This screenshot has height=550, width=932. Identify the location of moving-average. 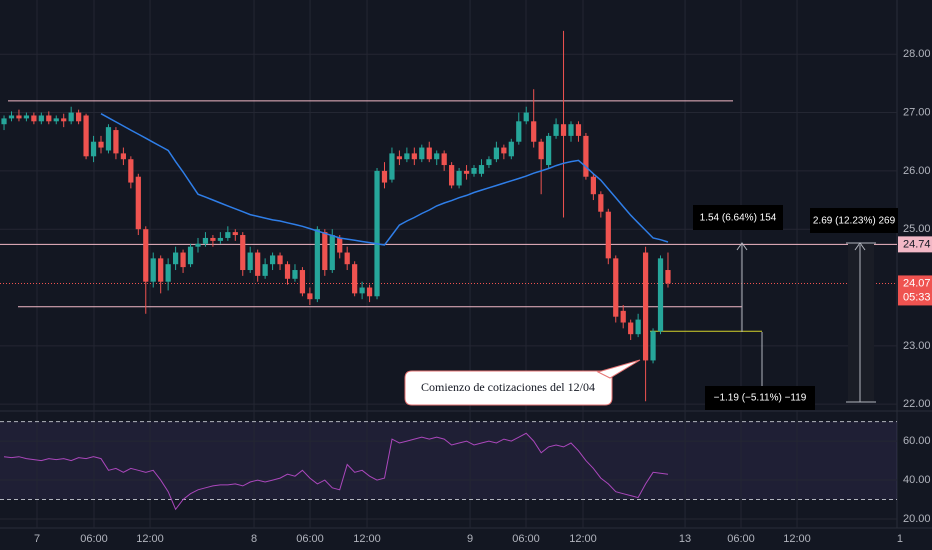
(384, 179).